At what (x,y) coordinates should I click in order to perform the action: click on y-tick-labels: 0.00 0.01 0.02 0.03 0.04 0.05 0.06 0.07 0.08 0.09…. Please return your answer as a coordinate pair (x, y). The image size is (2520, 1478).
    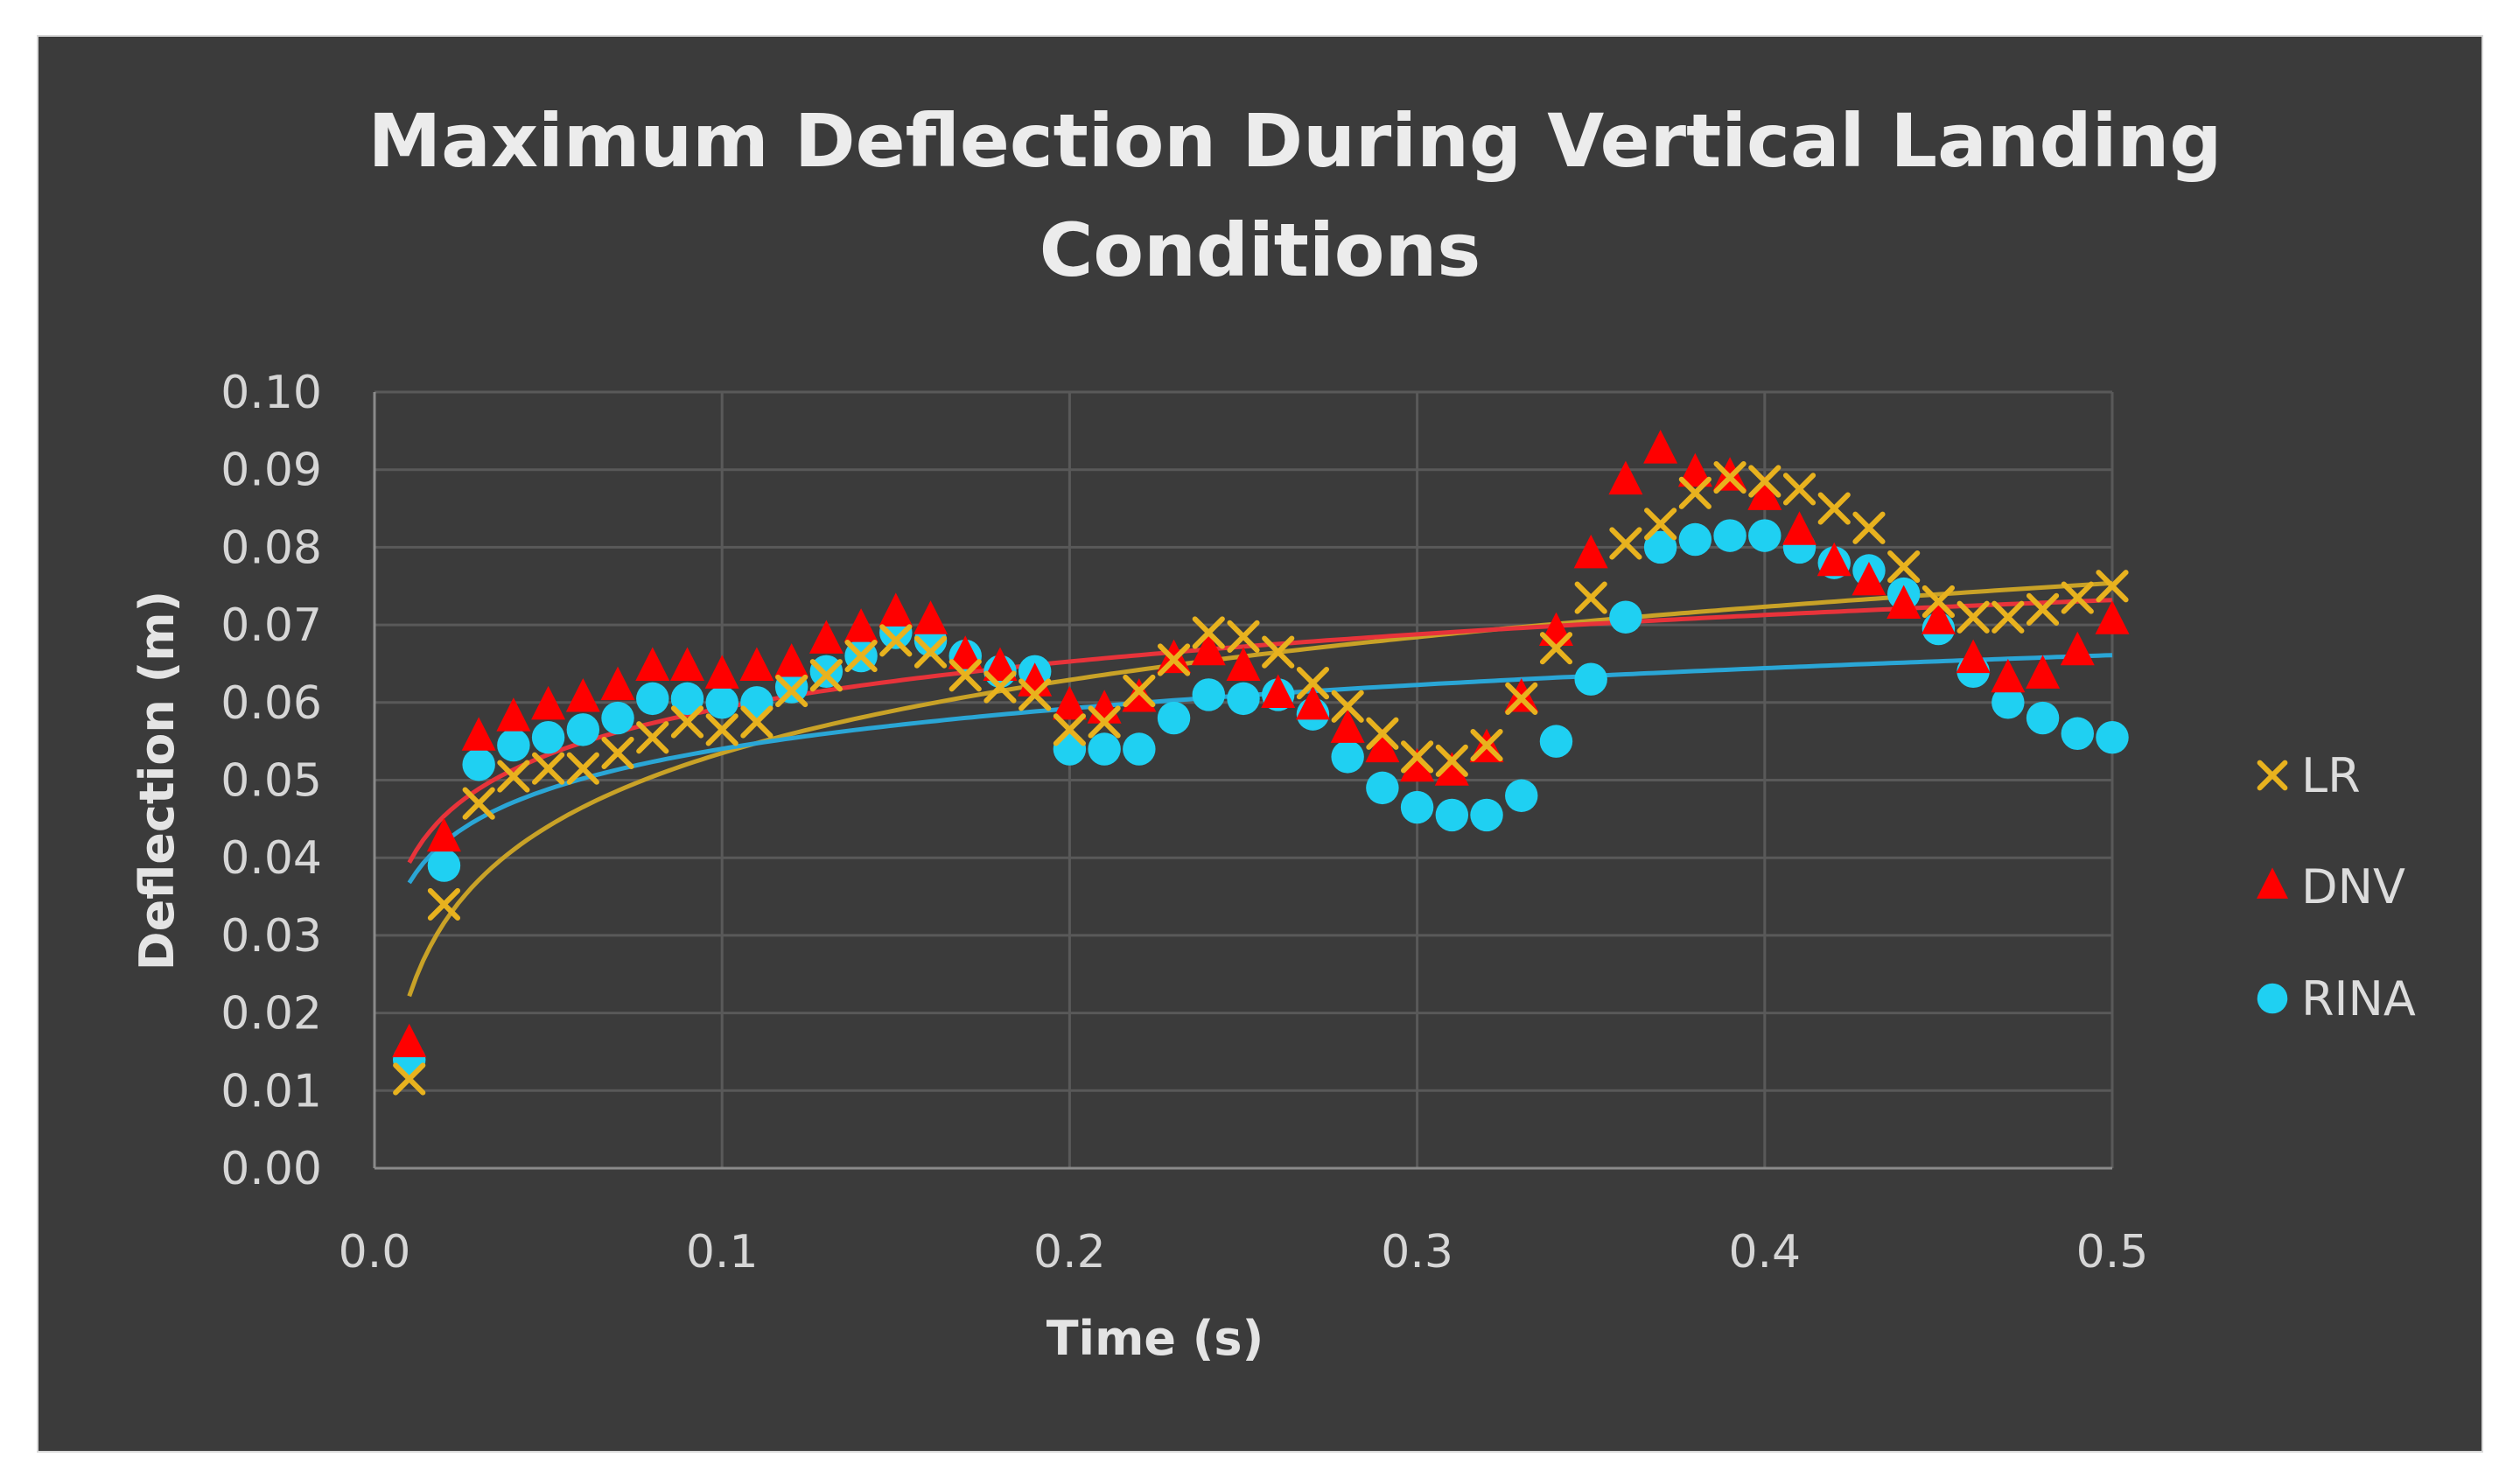
    Looking at the image, I should click on (271, 781).